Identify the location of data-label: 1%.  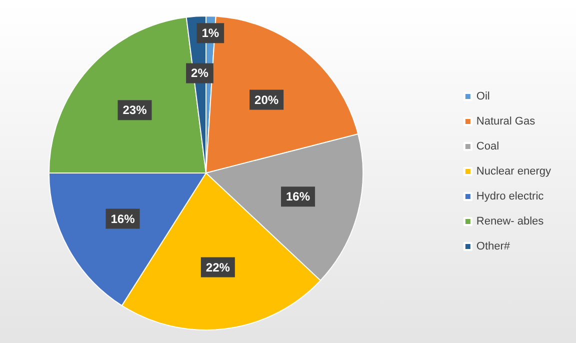
(211, 33).